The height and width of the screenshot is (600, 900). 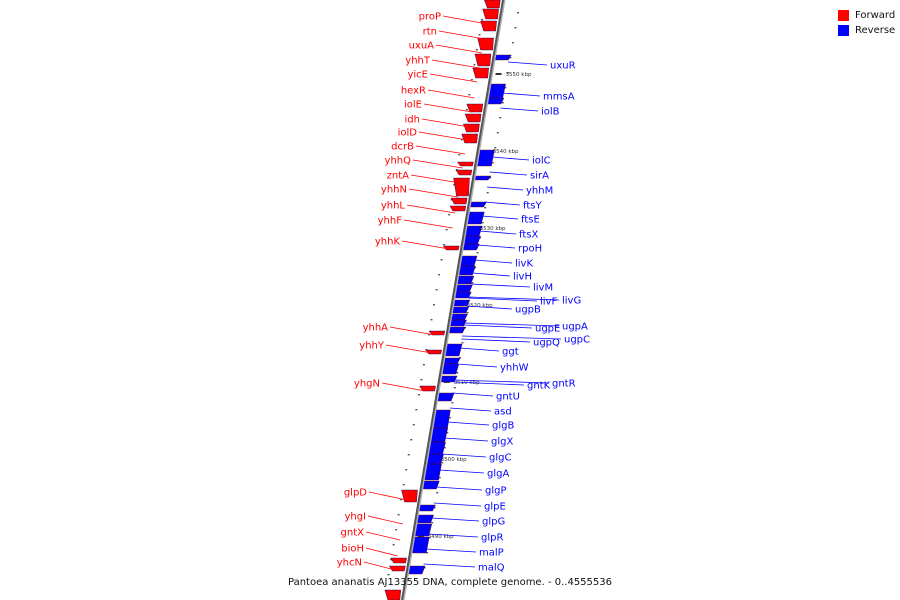 What do you see at coordinates (571, 301) in the screenshot?
I see `gene-label-livG: livG` at bounding box center [571, 301].